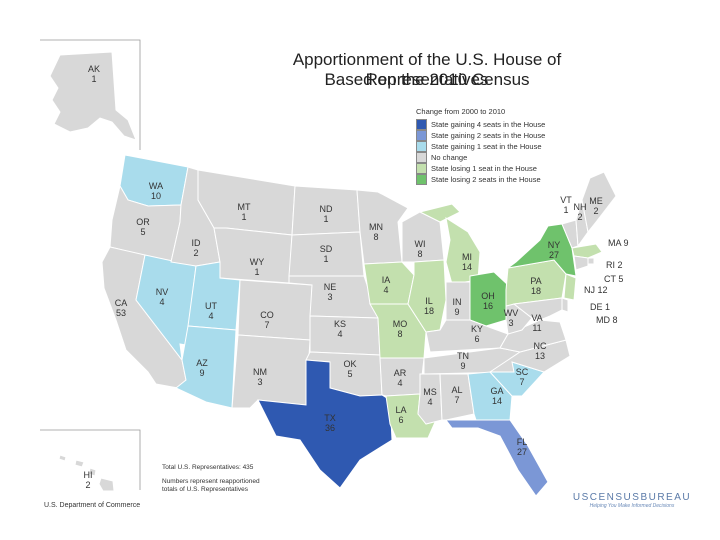  Describe the element at coordinates (211, 311) in the screenshot. I see `state-label-ut: UT 4` at that location.